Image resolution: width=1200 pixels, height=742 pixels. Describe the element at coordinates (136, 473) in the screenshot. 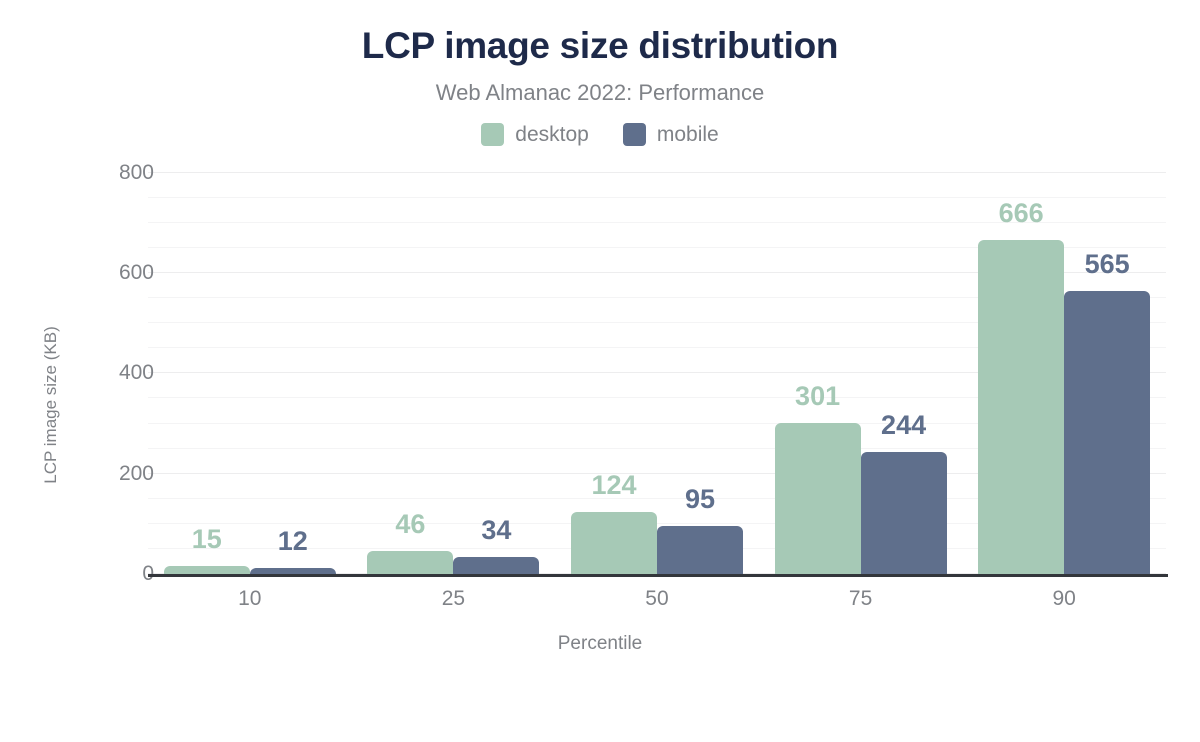

I see `y-tick-label: 200` at that location.